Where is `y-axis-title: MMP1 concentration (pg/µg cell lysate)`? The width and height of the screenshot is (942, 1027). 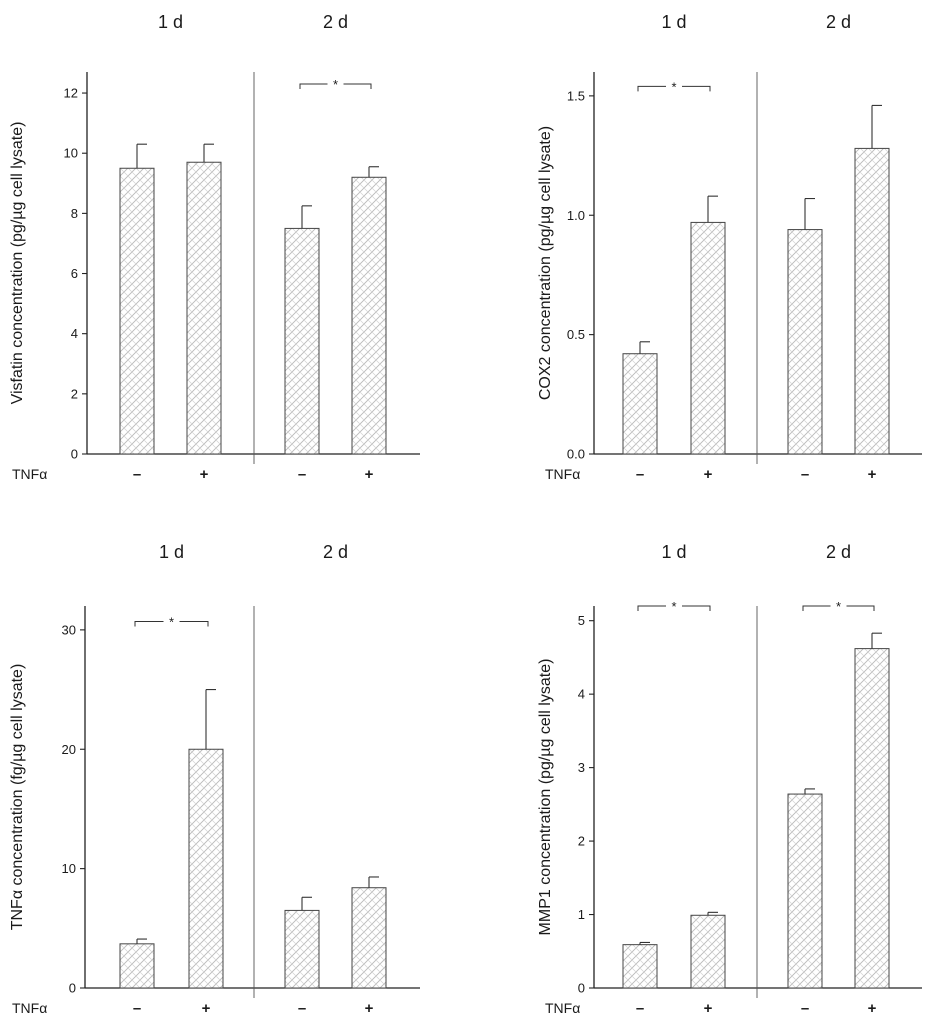 y-axis-title: MMP1 concentration (pg/µg cell lysate) is located at coordinates (545, 797).